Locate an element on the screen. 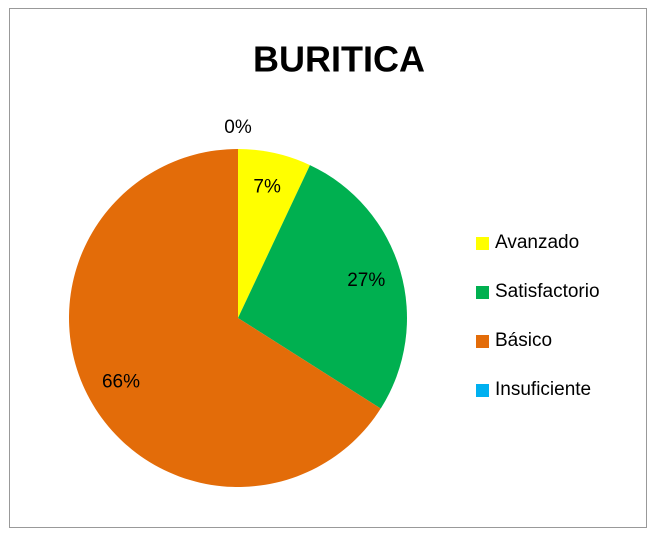 The height and width of the screenshot is (538, 657). chart-title: BURITICA is located at coordinates (339, 59).